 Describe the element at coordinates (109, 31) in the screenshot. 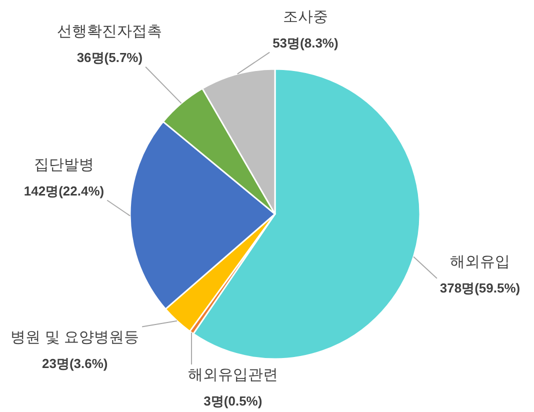

I see `slice-label: 선행확진자접촉` at that location.